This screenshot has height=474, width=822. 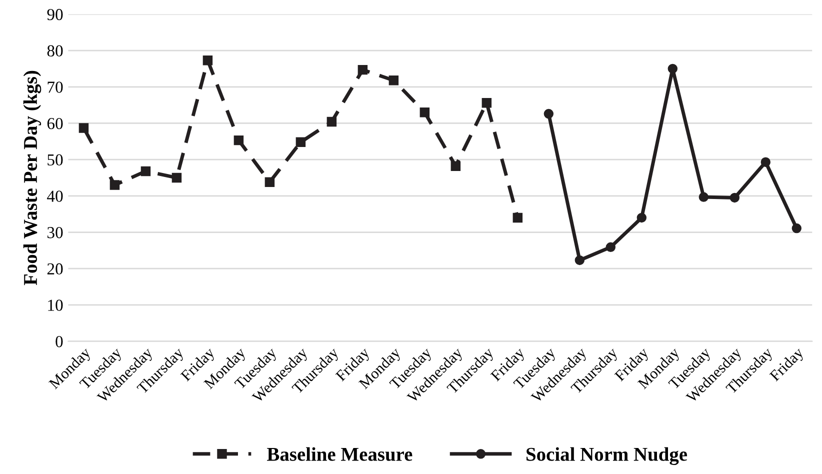 I want to click on y-tick-label: 30, so click(x=55, y=232).